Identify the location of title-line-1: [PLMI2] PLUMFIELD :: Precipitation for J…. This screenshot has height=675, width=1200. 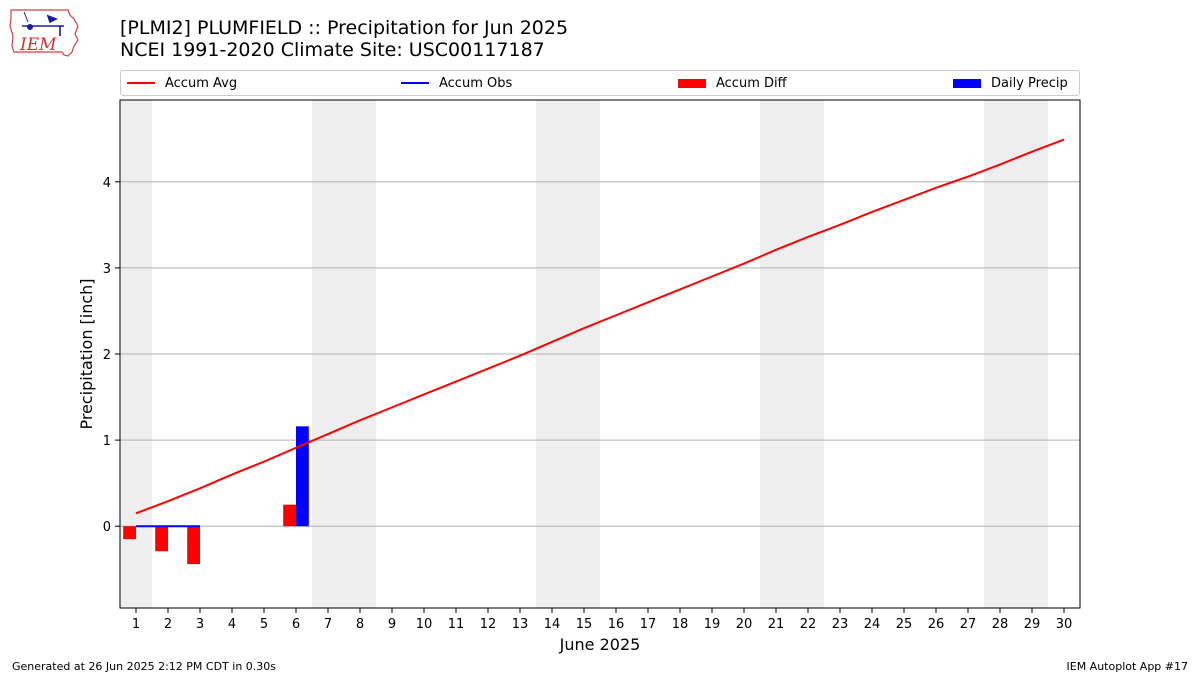
(344, 28).